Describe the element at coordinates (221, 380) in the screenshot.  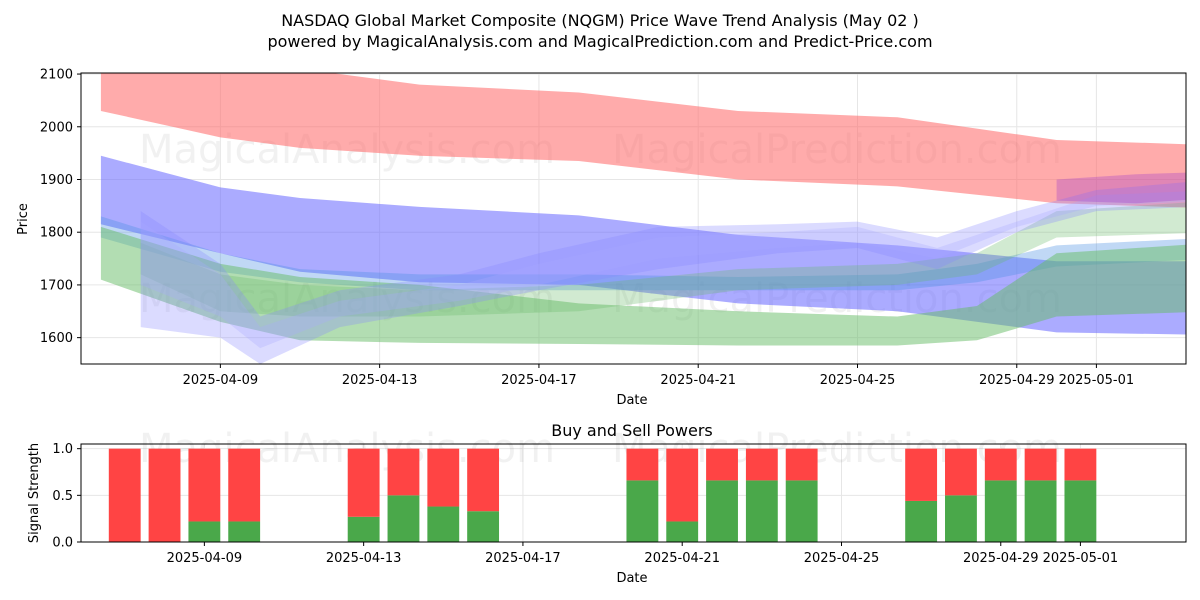
I see `price-x-tick-label: 2025-04-09` at that location.